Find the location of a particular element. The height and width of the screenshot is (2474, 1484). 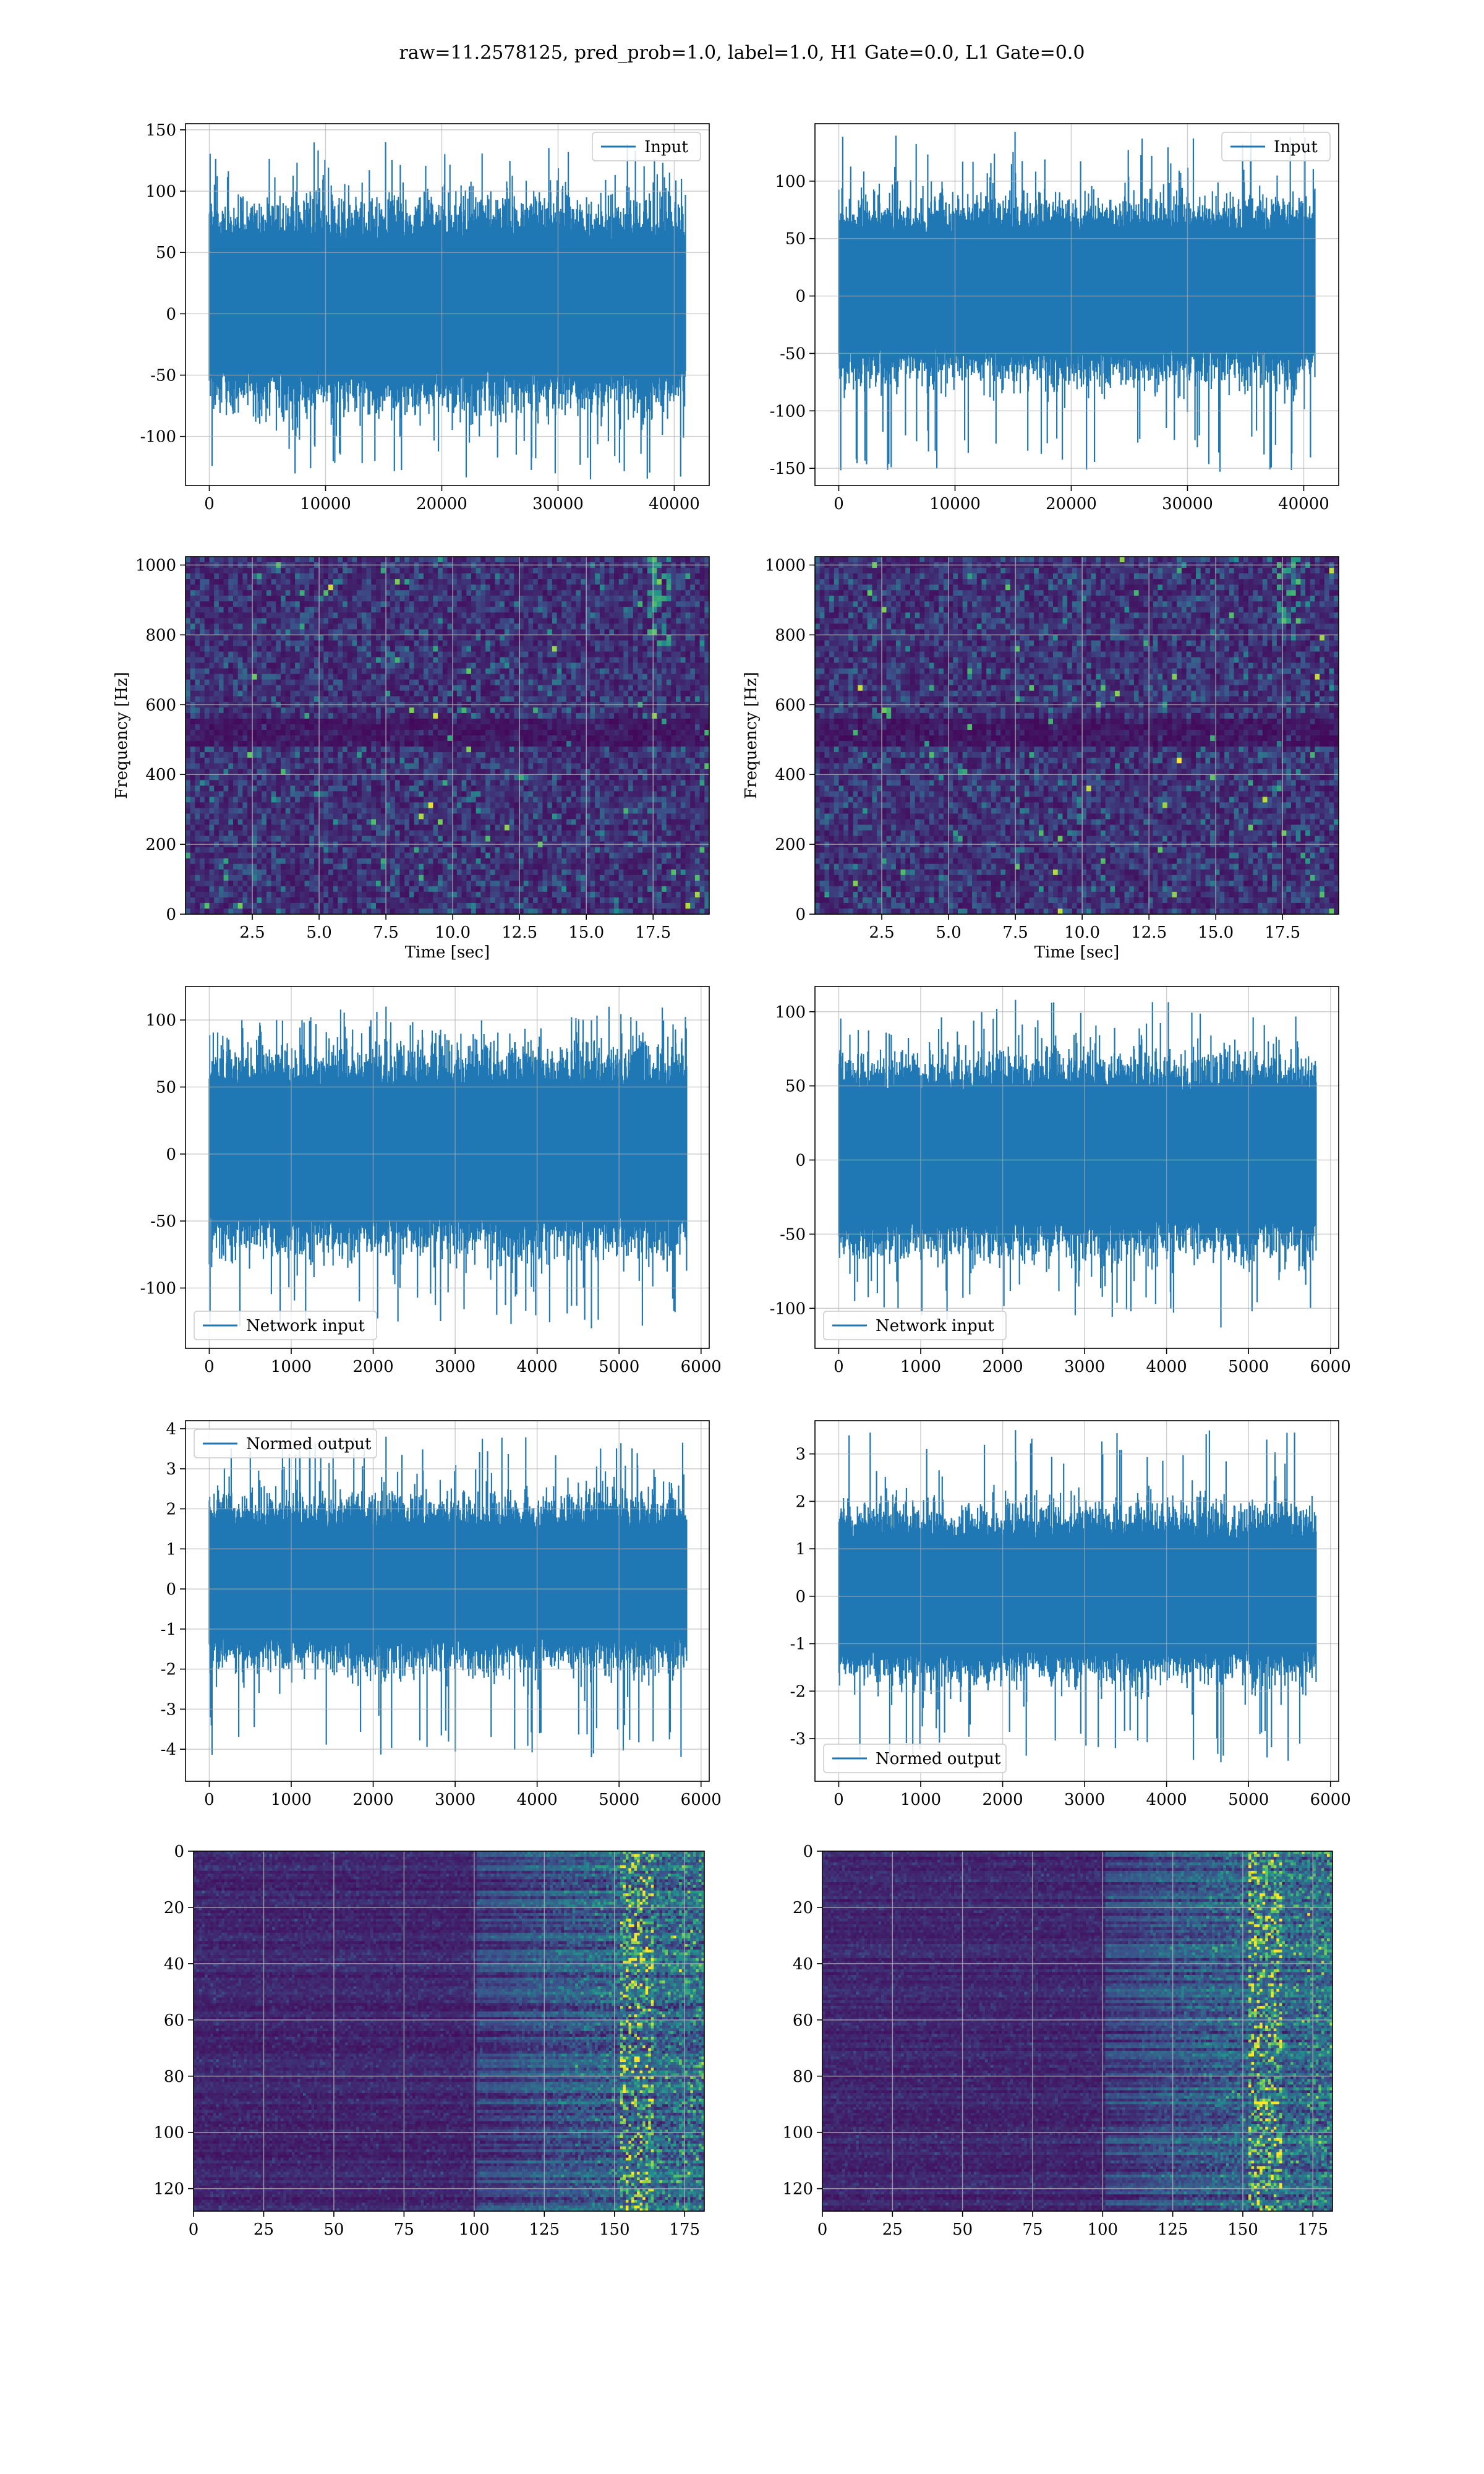

legend: Input is located at coordinates (1276, 146).